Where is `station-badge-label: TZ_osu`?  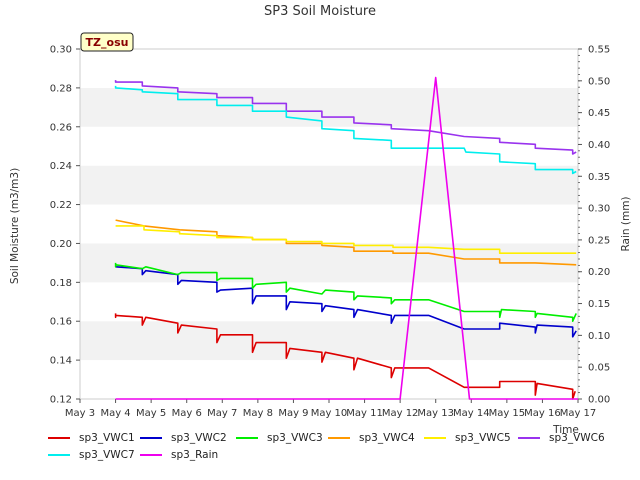
station-badge-label: TZ_osu is located at coordinates (107, 42).